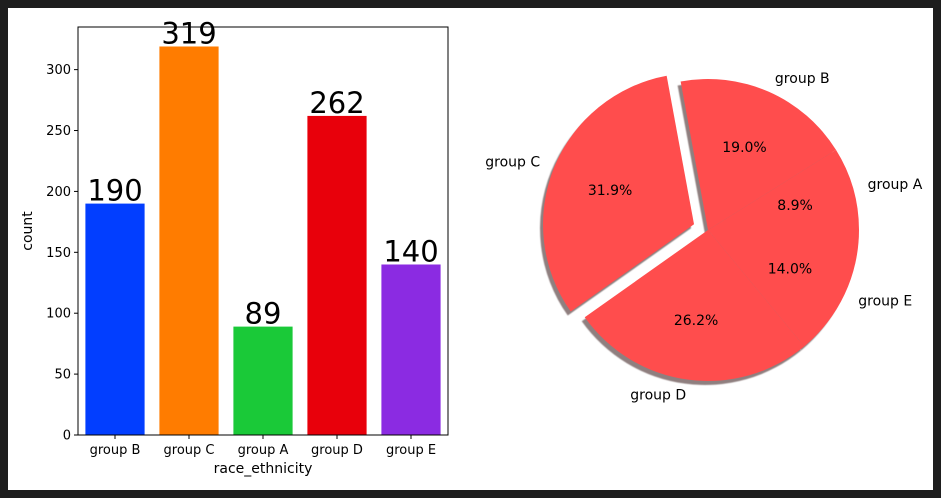 The image size is (941, 498). Describe the element at coordinates (895, 185) in the screenshot. I see `pie-label: group A` at that location.